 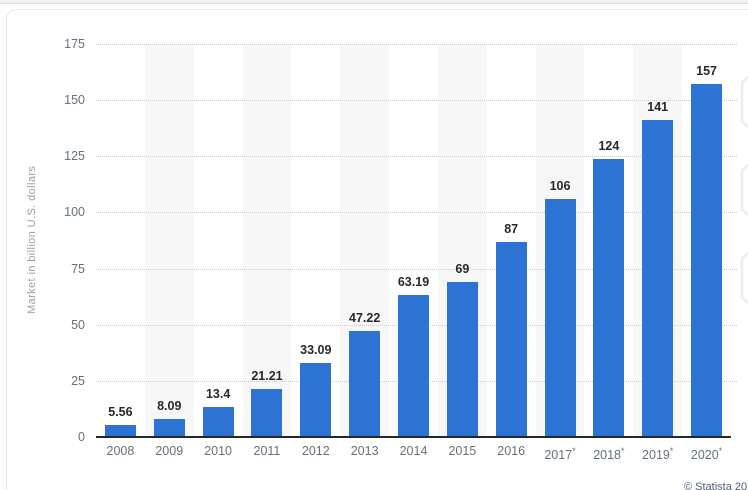 I want to click on bar-value-label: 141, so click(x=658, y=107).